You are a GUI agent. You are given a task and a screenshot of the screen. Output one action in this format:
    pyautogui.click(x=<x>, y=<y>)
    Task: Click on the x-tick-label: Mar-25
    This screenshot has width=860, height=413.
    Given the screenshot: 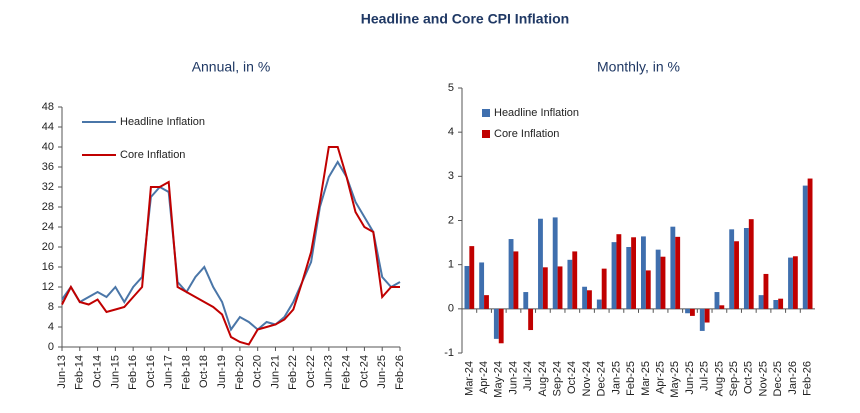 What is the action you would take?
    pyautogui.click(x=646, y=378)
    